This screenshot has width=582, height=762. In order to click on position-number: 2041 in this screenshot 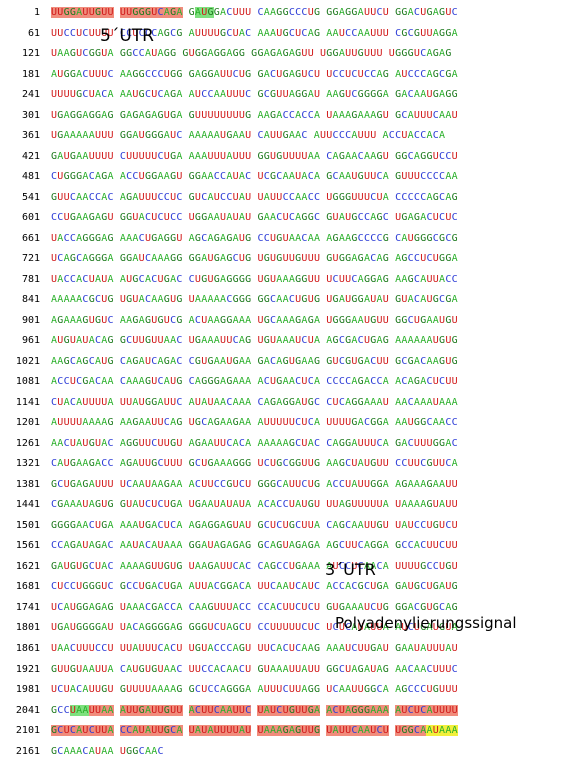, I will do `click(27, 710)`.